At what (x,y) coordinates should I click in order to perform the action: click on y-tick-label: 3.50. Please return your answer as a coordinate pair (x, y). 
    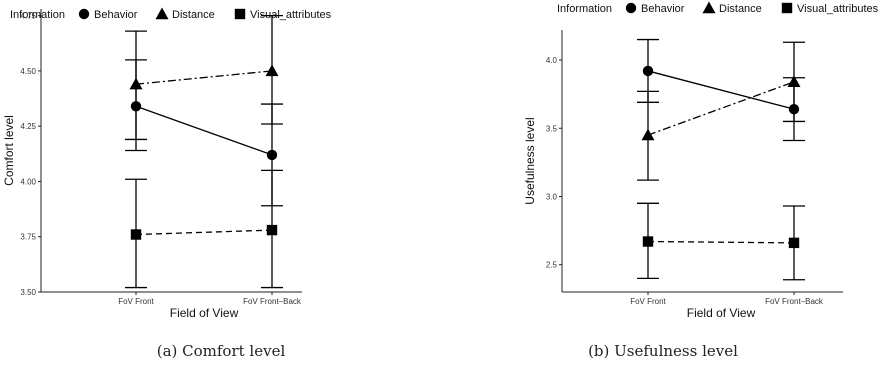
    Looking at the image, I should click on (28, 292).